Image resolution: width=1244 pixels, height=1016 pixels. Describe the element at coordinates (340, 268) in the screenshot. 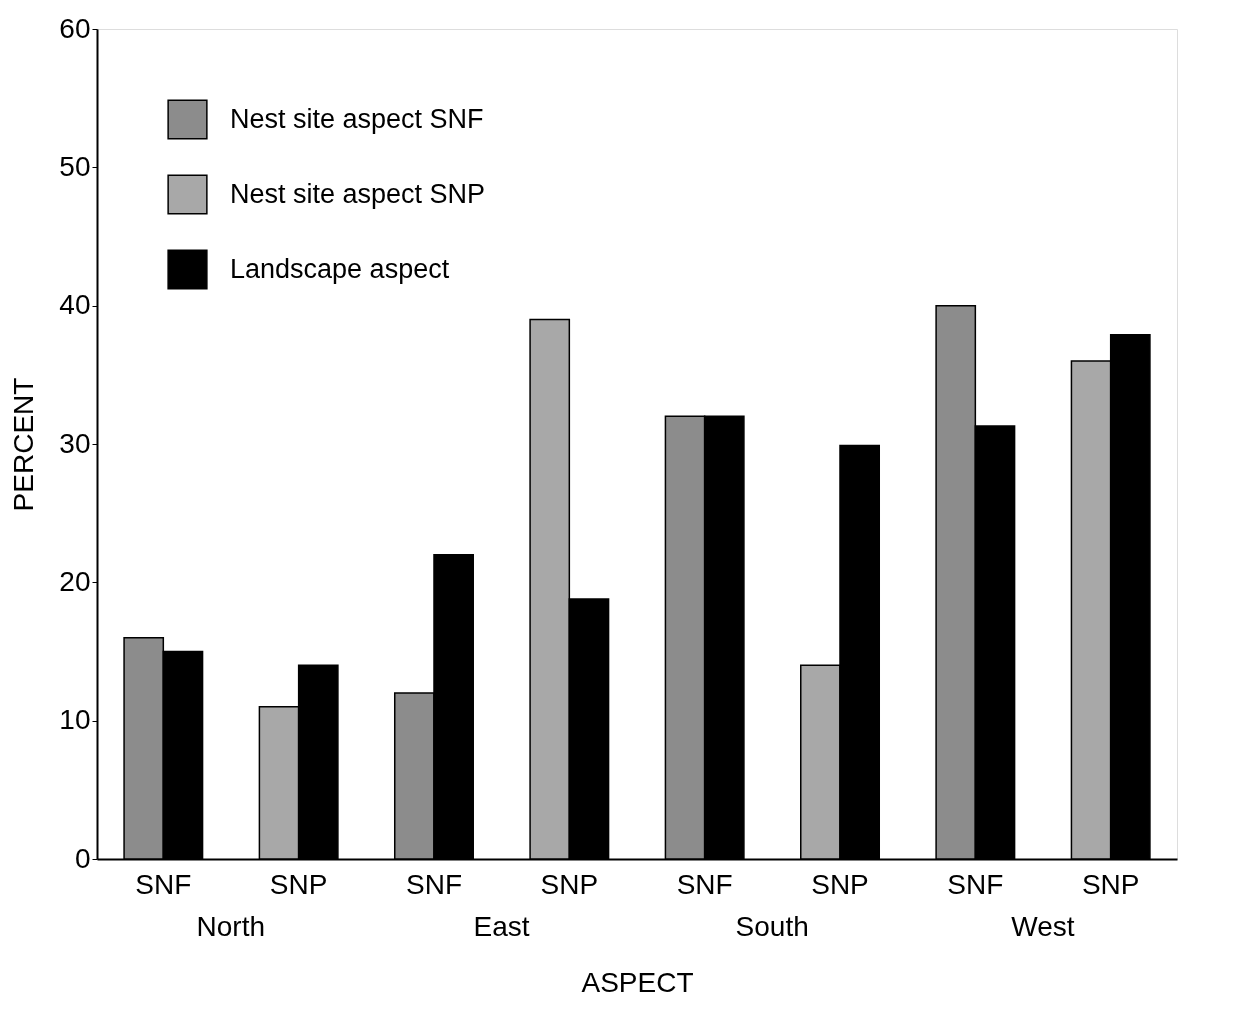

I see `legend-label: Landscape aspect` at that location.